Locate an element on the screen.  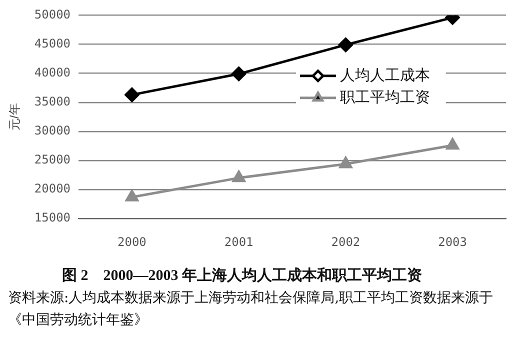
y-axis-title: 元/年 is located at coordinates (15, 117).